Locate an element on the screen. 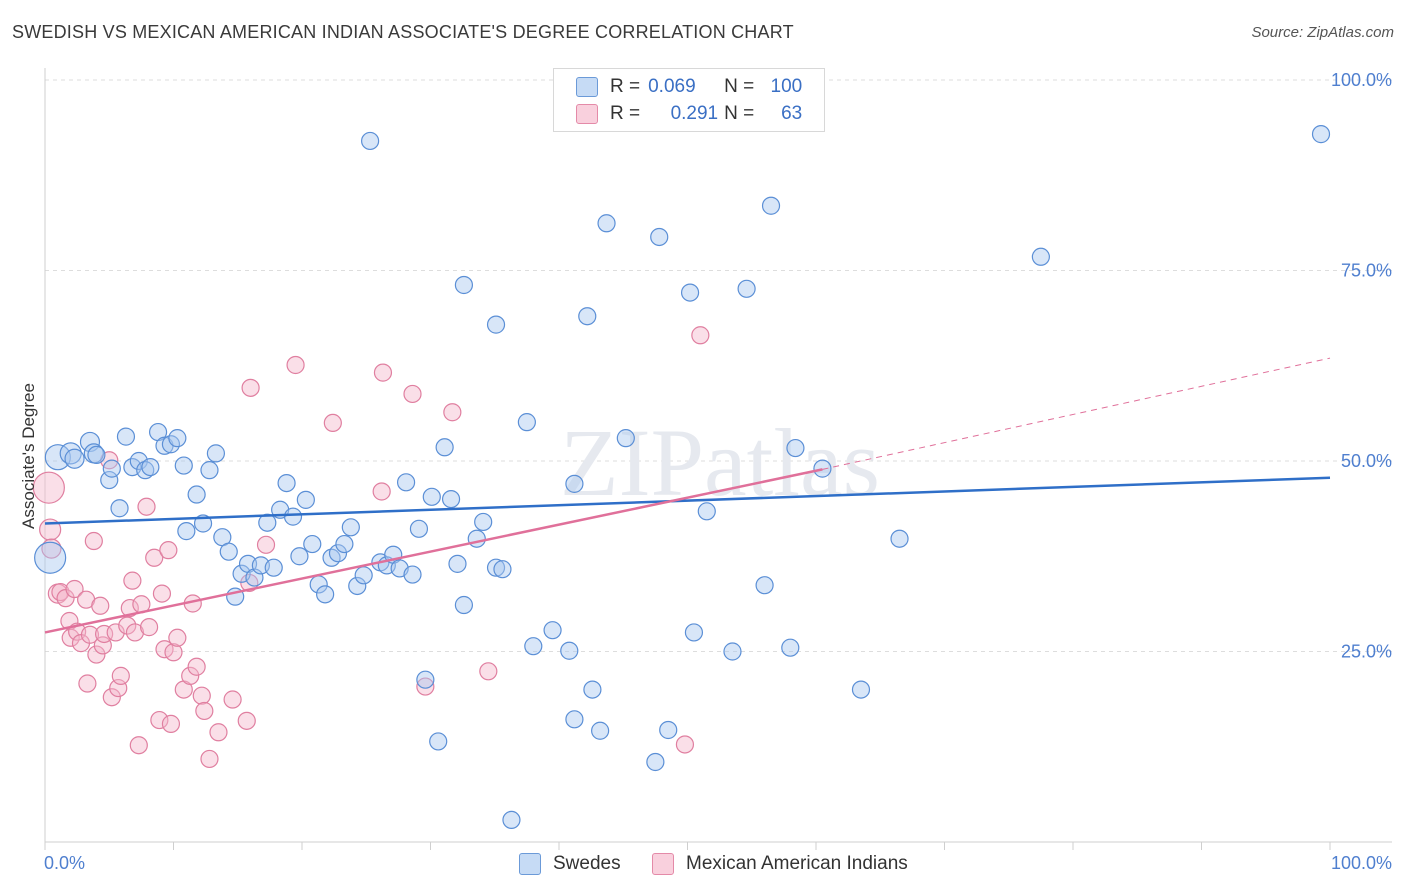  correlation-legend: R = 0.069 N = 100 R = 0.291 N = 63 is located at coordinates (689, 100).